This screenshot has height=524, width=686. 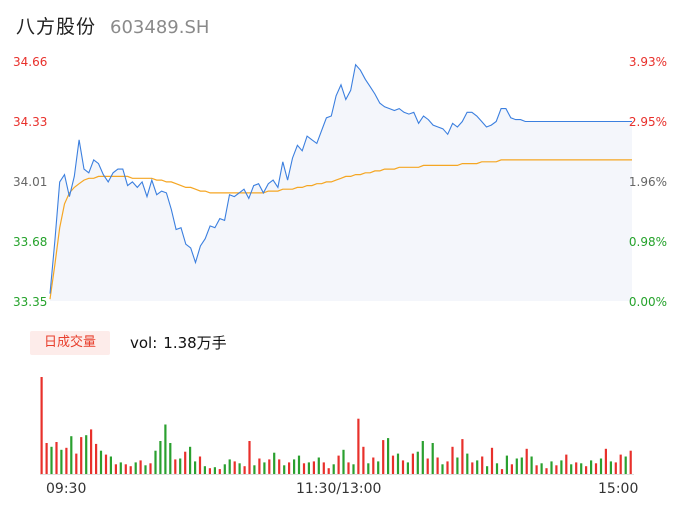 I want to click on y-tick-right: 0.98%, so click(x=648, y=242).